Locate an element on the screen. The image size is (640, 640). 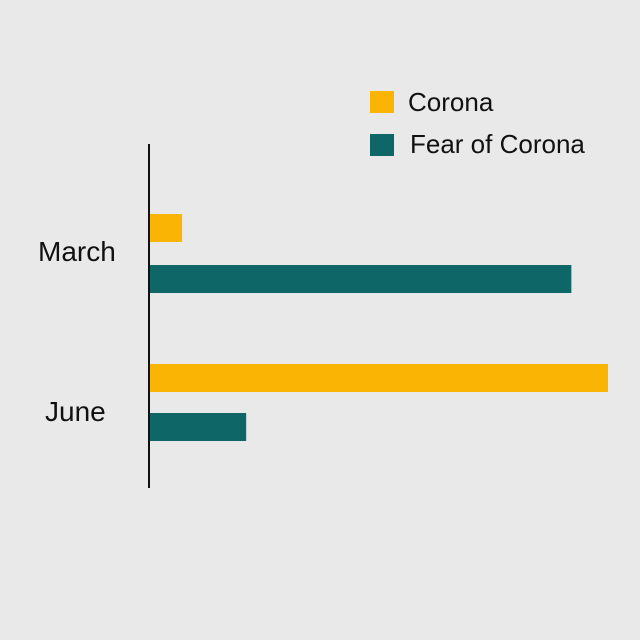
bar-corona-june is located at coordinates (379, 378).